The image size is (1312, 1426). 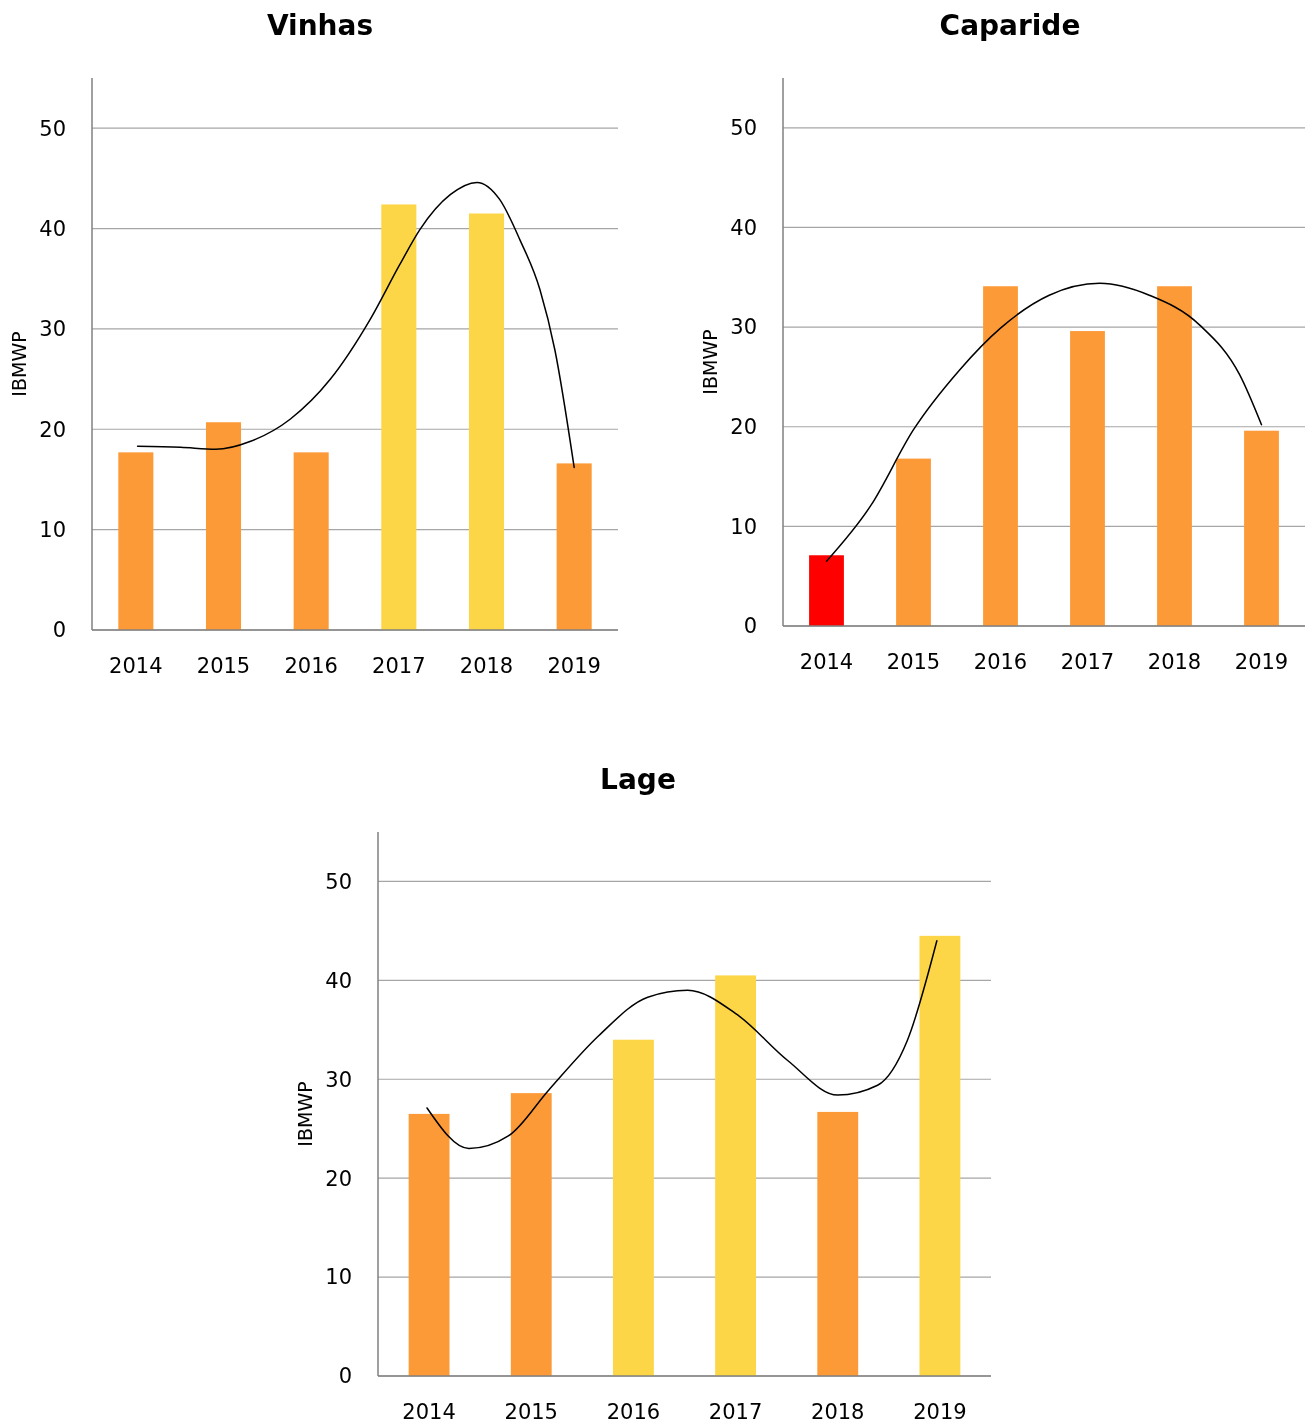 I want to click on chart-title: Caparide, so click(x=1010, y=25).